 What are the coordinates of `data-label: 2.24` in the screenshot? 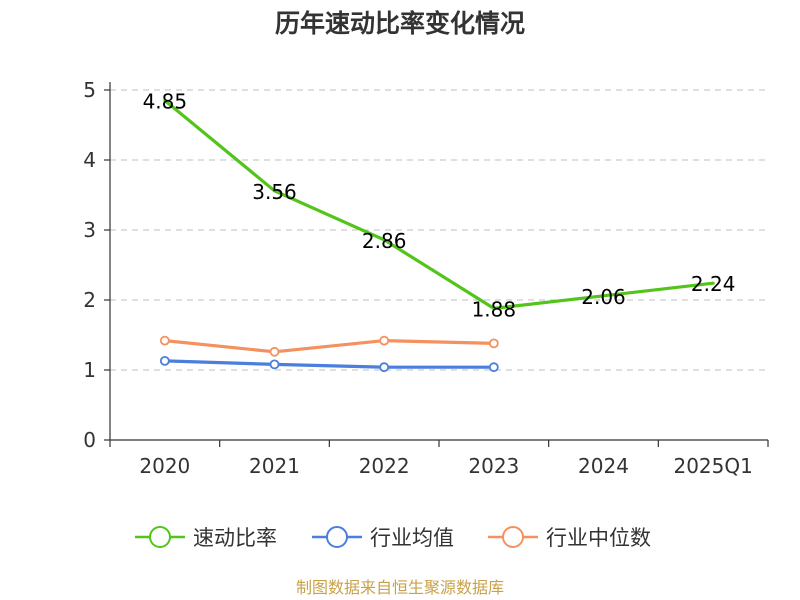 It's located at (713, 284).